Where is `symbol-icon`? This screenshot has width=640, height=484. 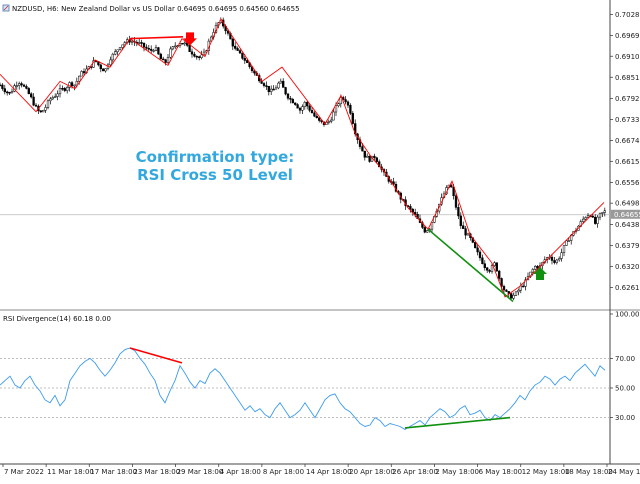 symbol-icon is located at coordinates (6, 8).